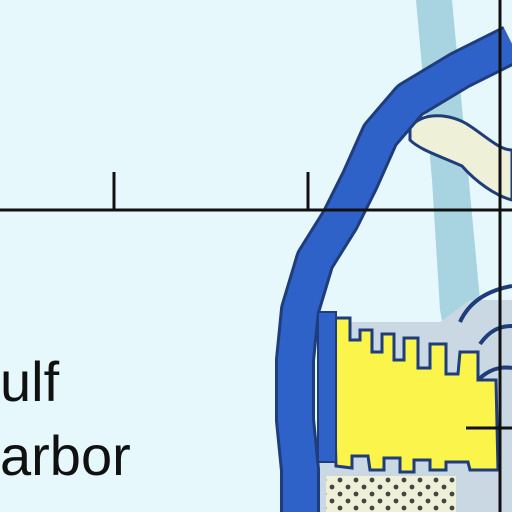 This screenshot has height=512, width=512. I want to click on place-label-line-2: arbor, so click(65, 455).